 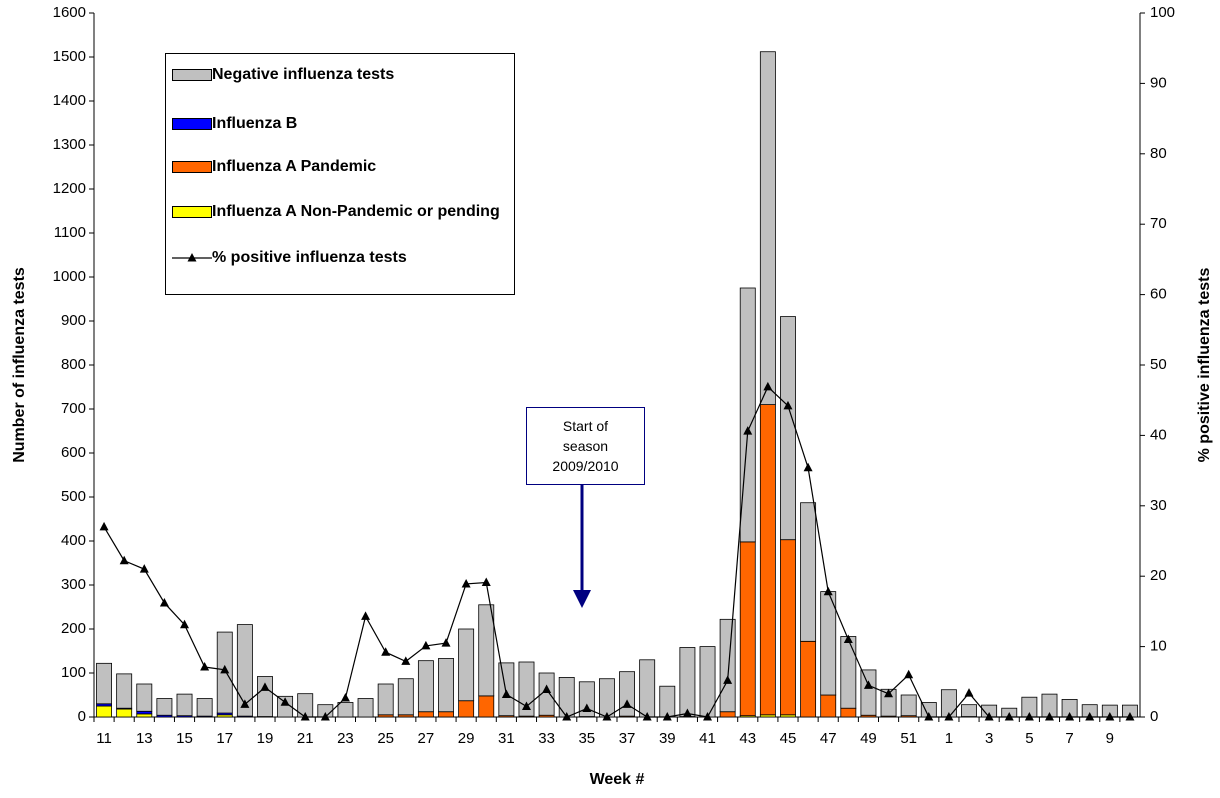 I want to click on y2-tick-label: 40, so click(x=1158, y=434).